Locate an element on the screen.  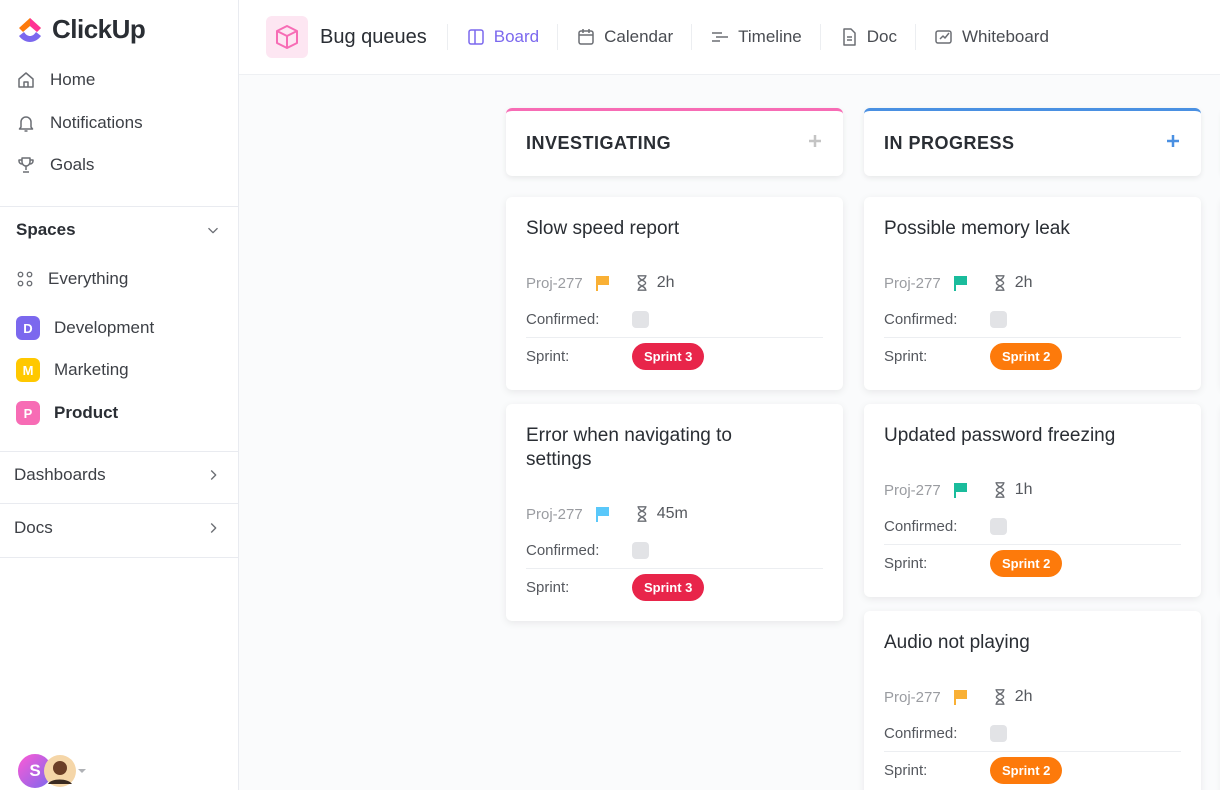
view-tab-label: Whiteboard is located at coordinates (1005, 36).